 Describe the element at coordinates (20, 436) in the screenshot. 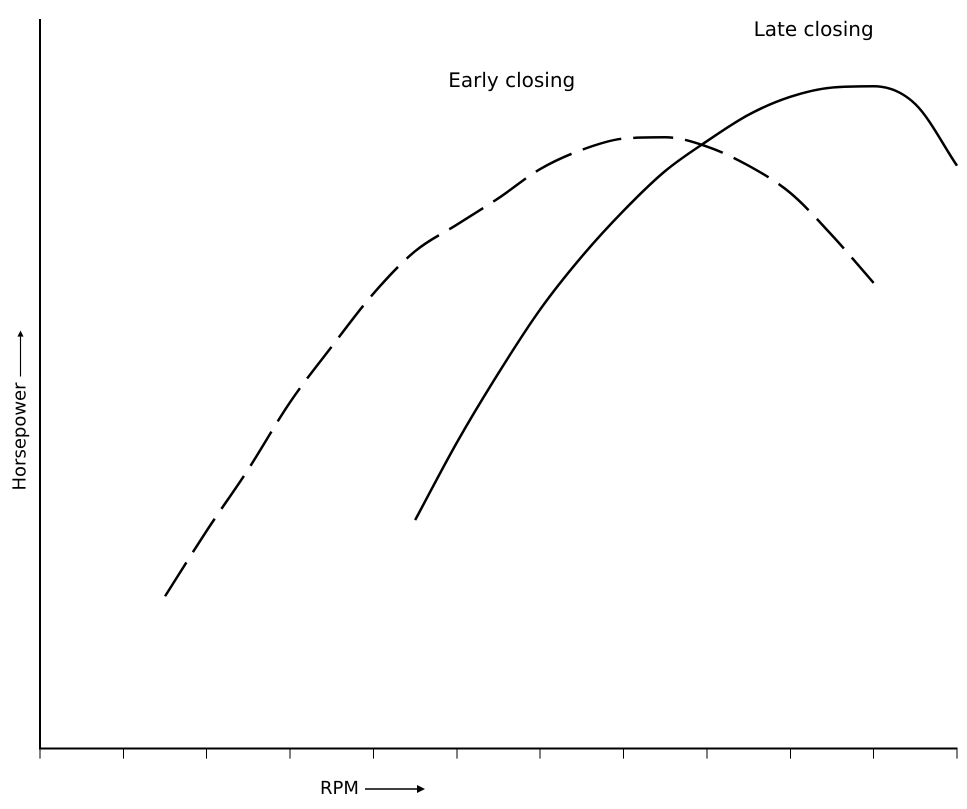

I see `y-axis-title: Horsepower` at that location.